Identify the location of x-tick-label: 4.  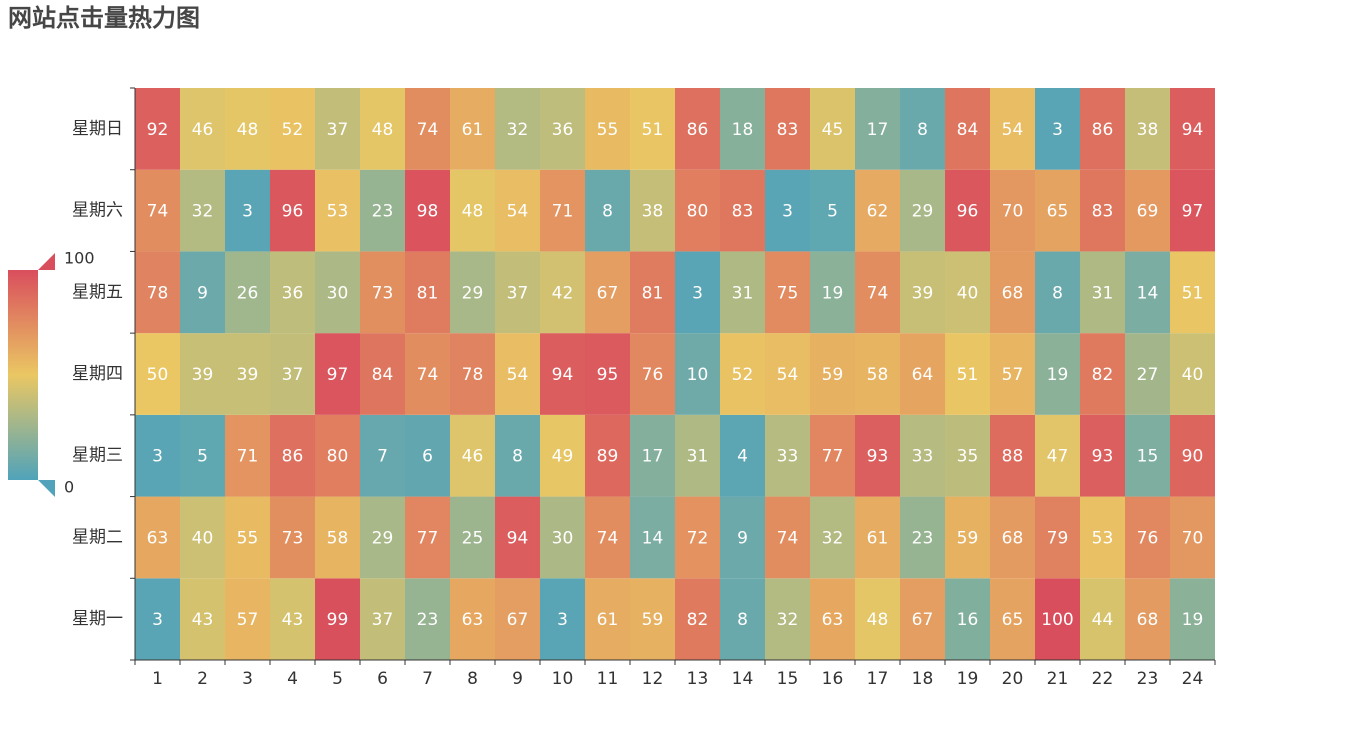
(292, 679).